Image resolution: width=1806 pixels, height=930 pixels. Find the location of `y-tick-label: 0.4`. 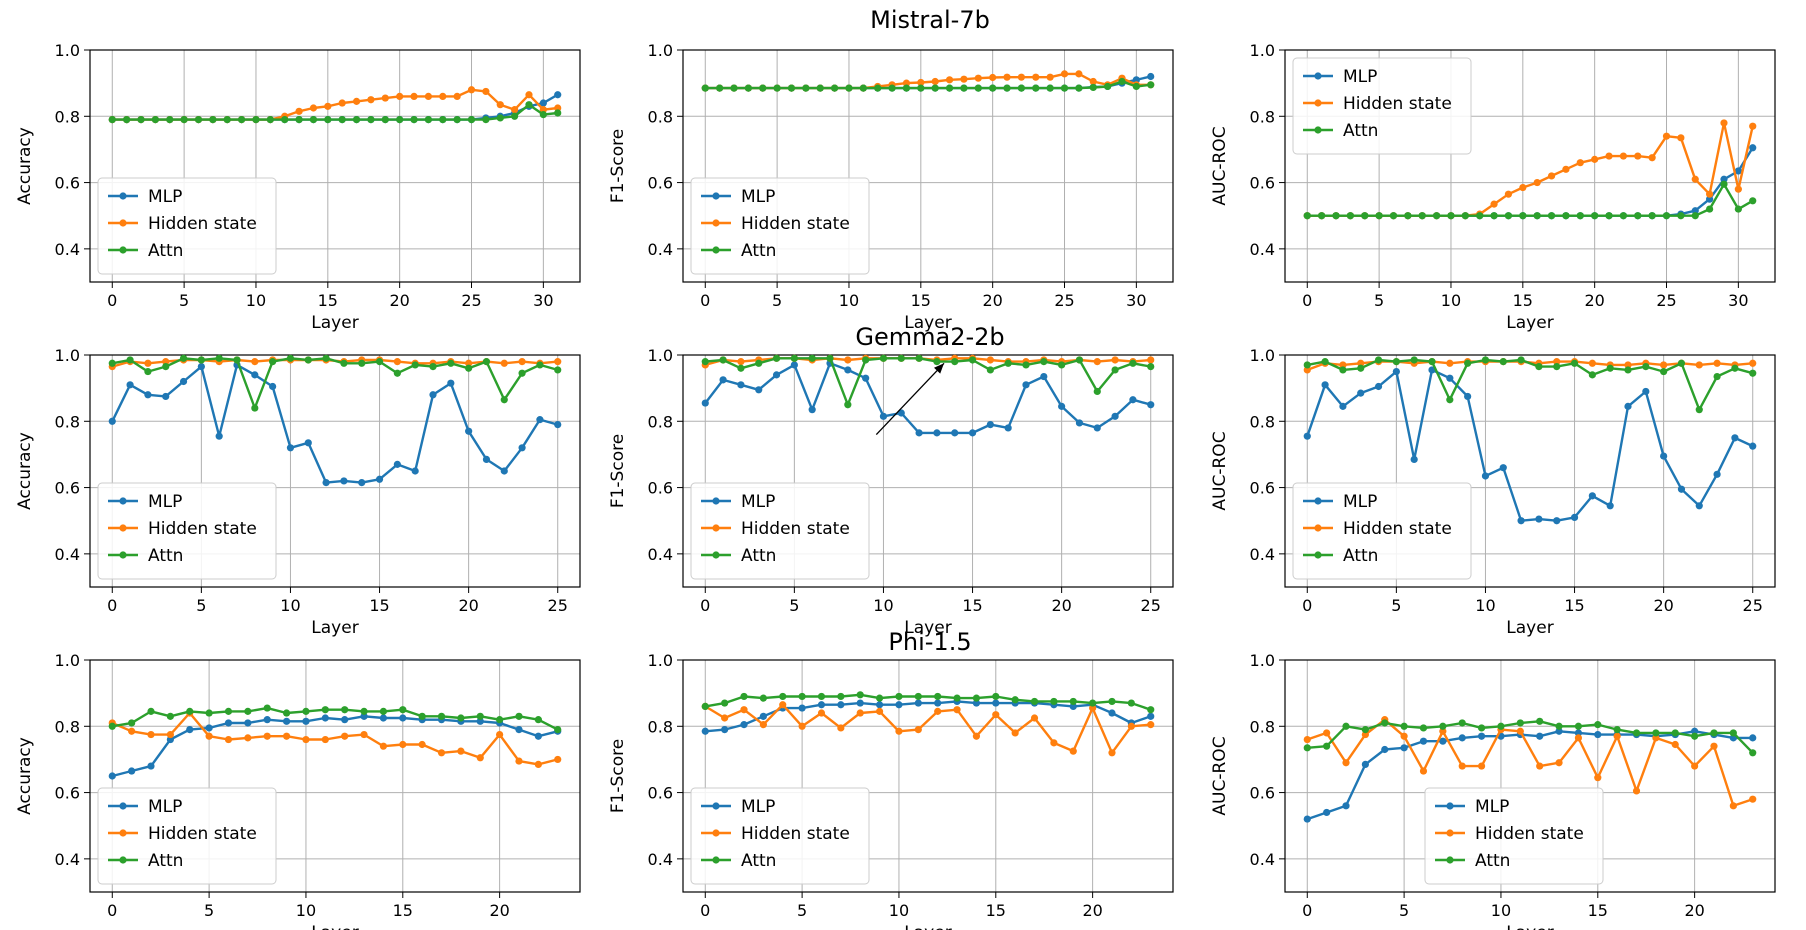

y-tick-label: 0.4 is located at coordinates (67, 249).